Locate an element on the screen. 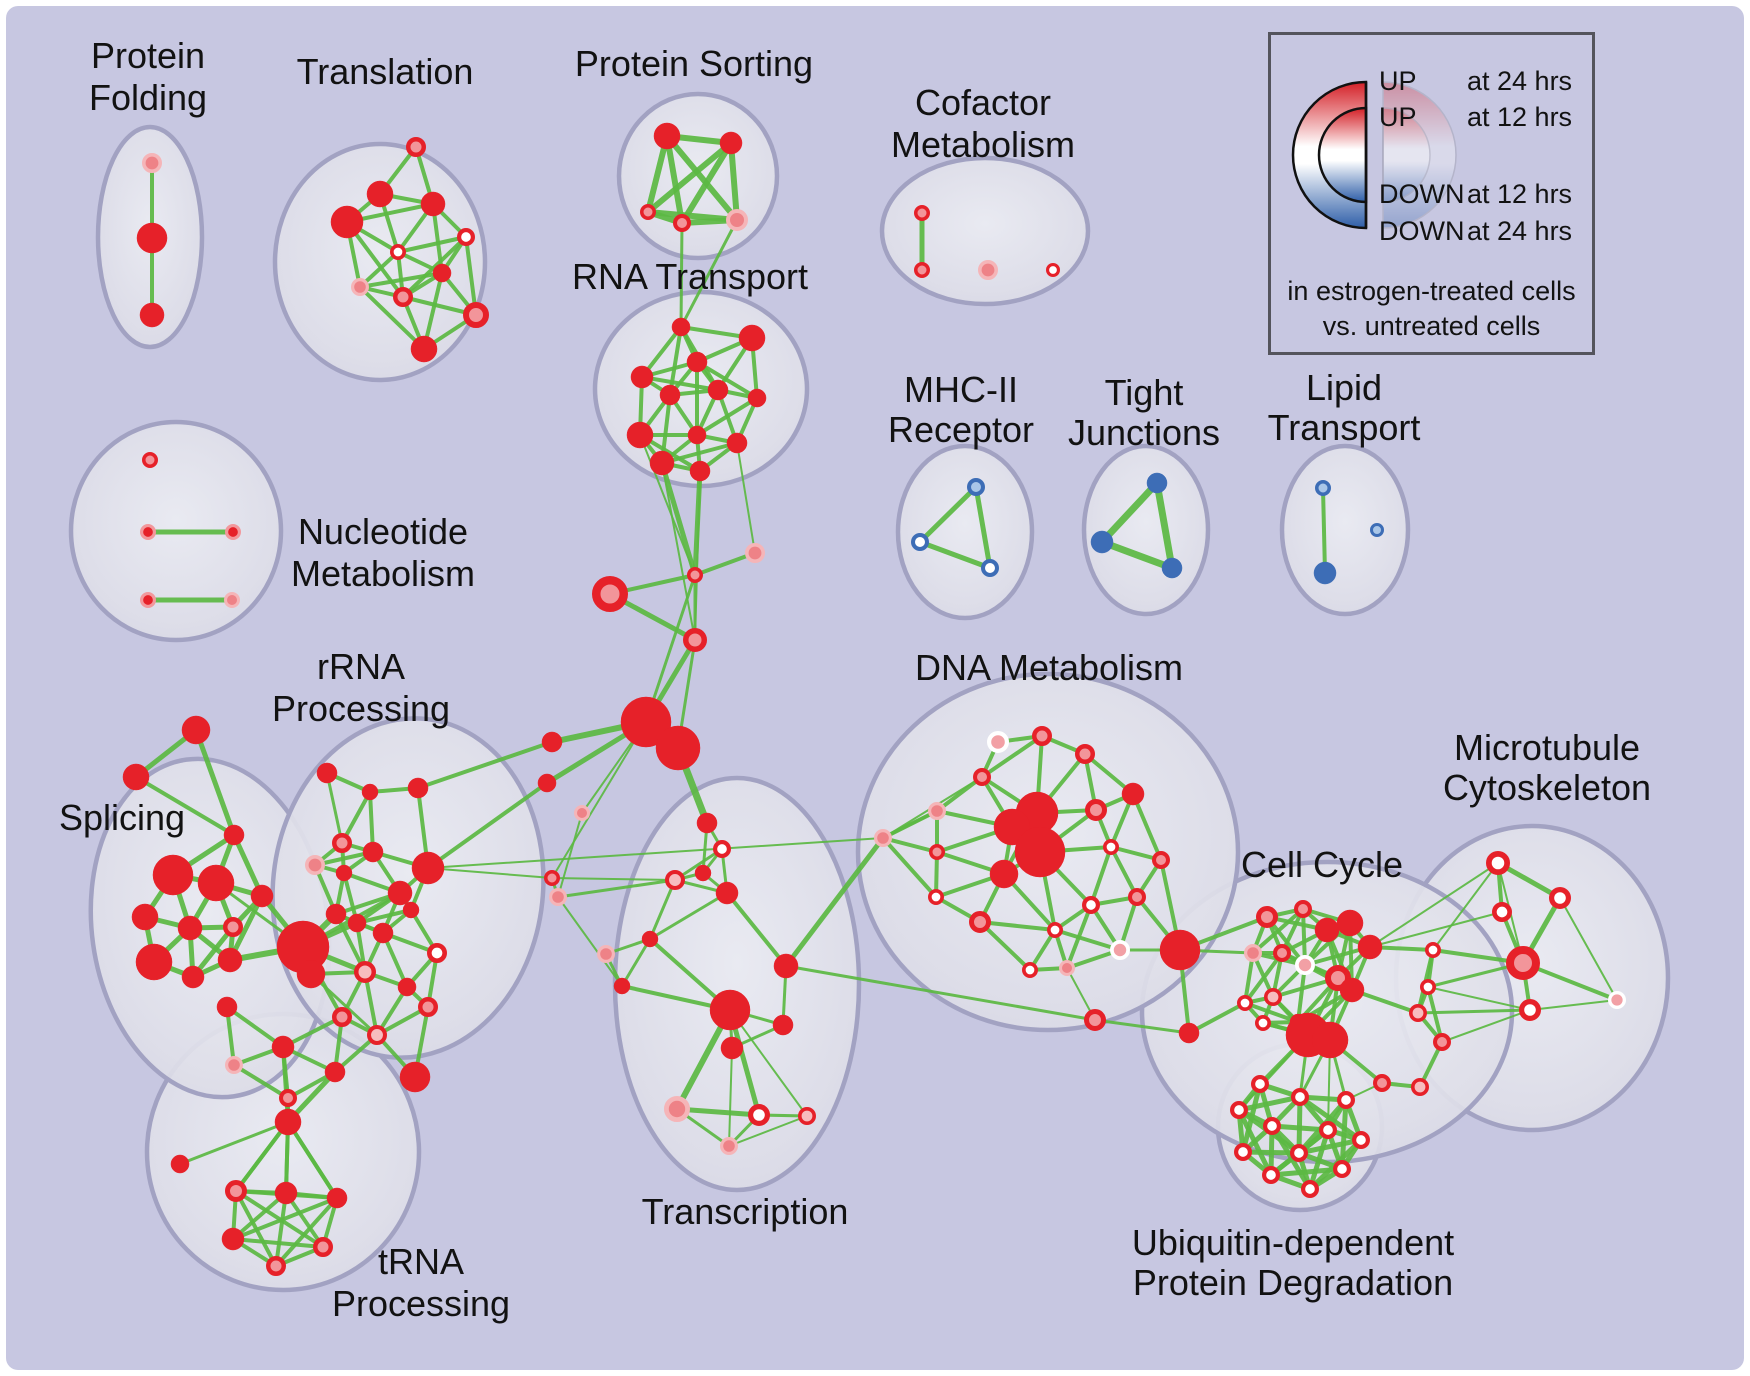  node-rr9 is located at coordinates (400, 893).